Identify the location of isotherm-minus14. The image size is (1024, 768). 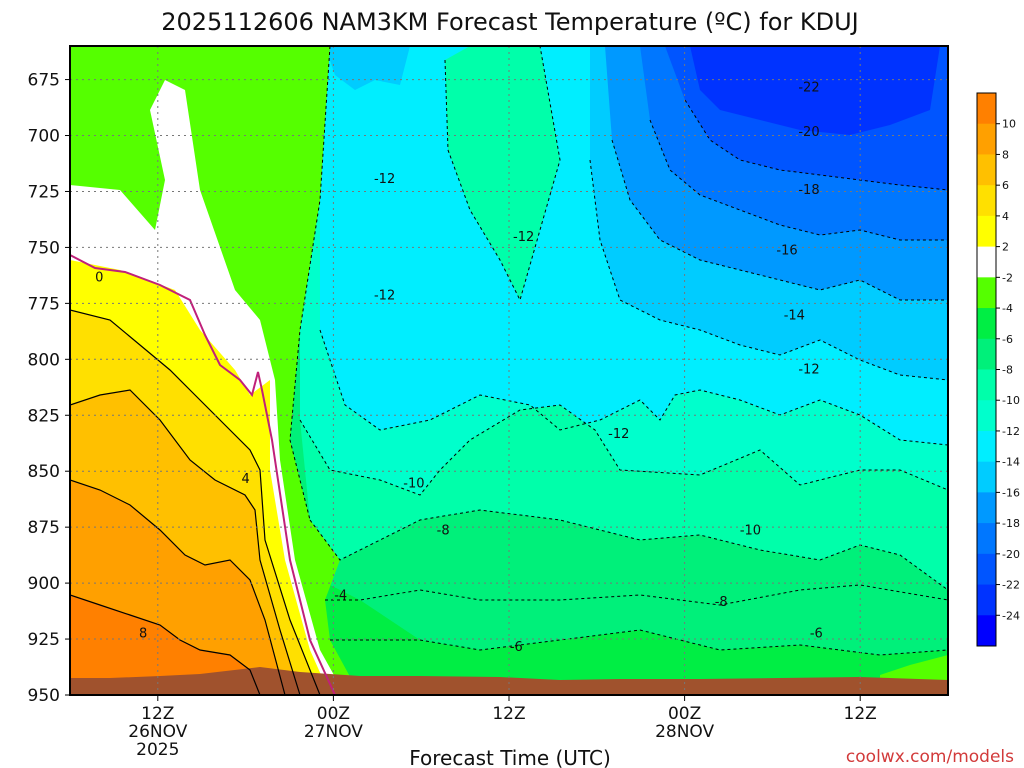
(633, 387).